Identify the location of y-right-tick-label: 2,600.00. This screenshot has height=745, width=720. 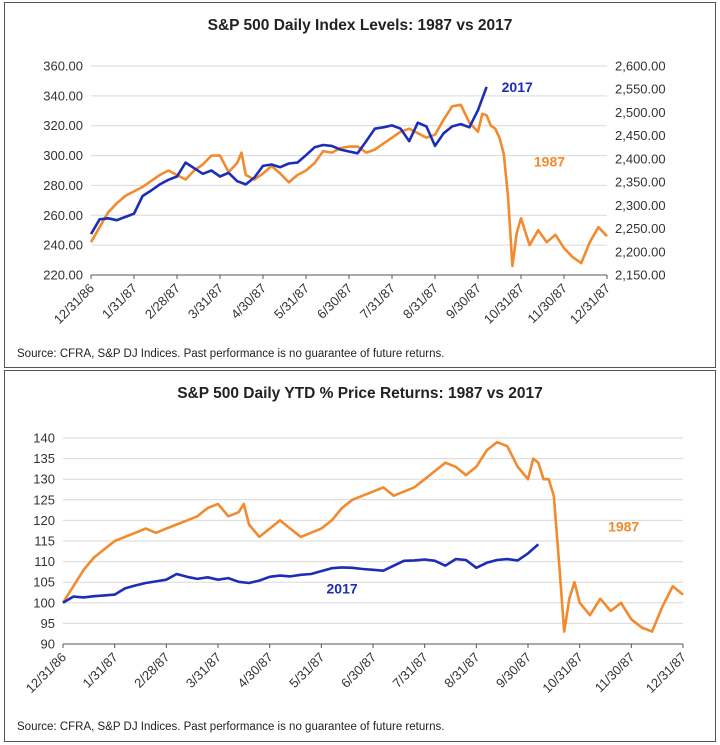
(640, 66).